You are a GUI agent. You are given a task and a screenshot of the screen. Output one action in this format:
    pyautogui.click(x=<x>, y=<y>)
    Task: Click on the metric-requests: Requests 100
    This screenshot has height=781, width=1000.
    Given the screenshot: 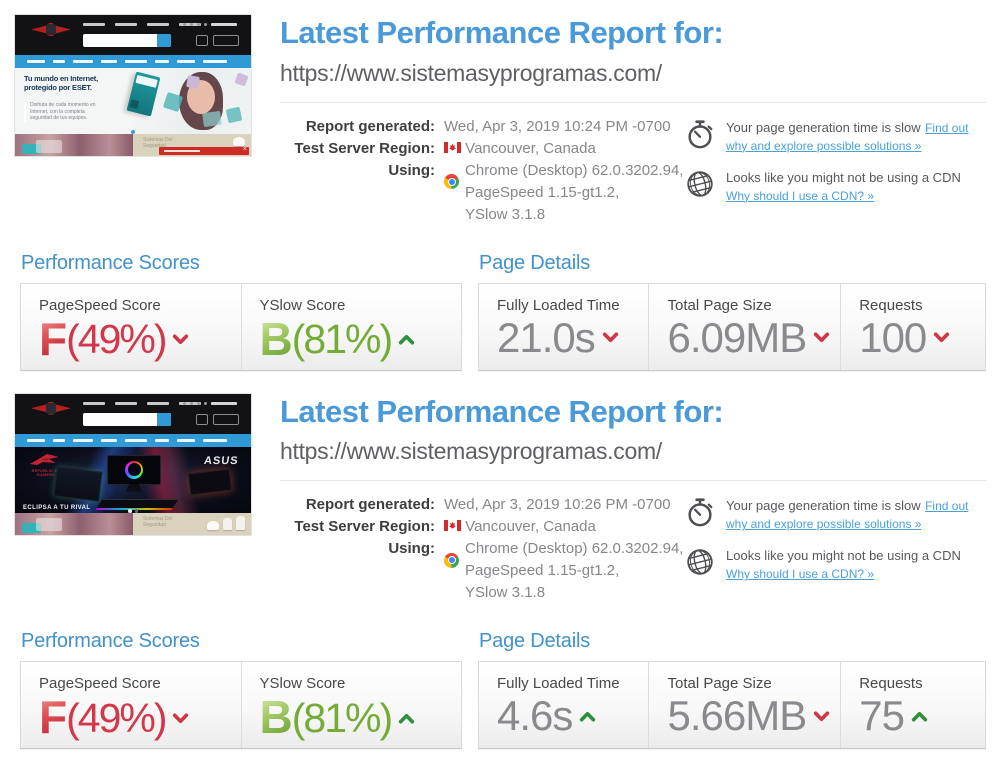 What is the action you would take?
    pyautogui.click(x=912, y=326)
    